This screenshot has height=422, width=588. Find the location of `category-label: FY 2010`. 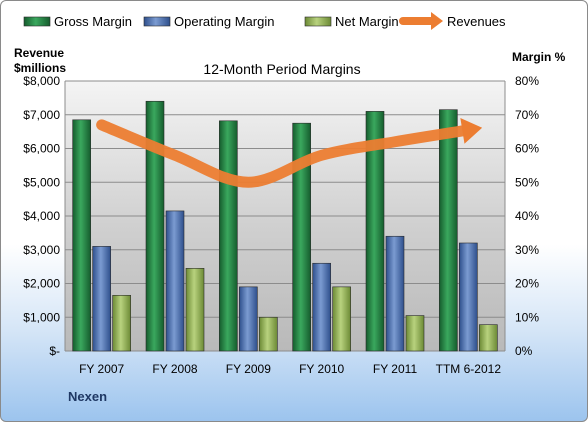

category-label: FY 2010 is located at coordinates (321, 369).